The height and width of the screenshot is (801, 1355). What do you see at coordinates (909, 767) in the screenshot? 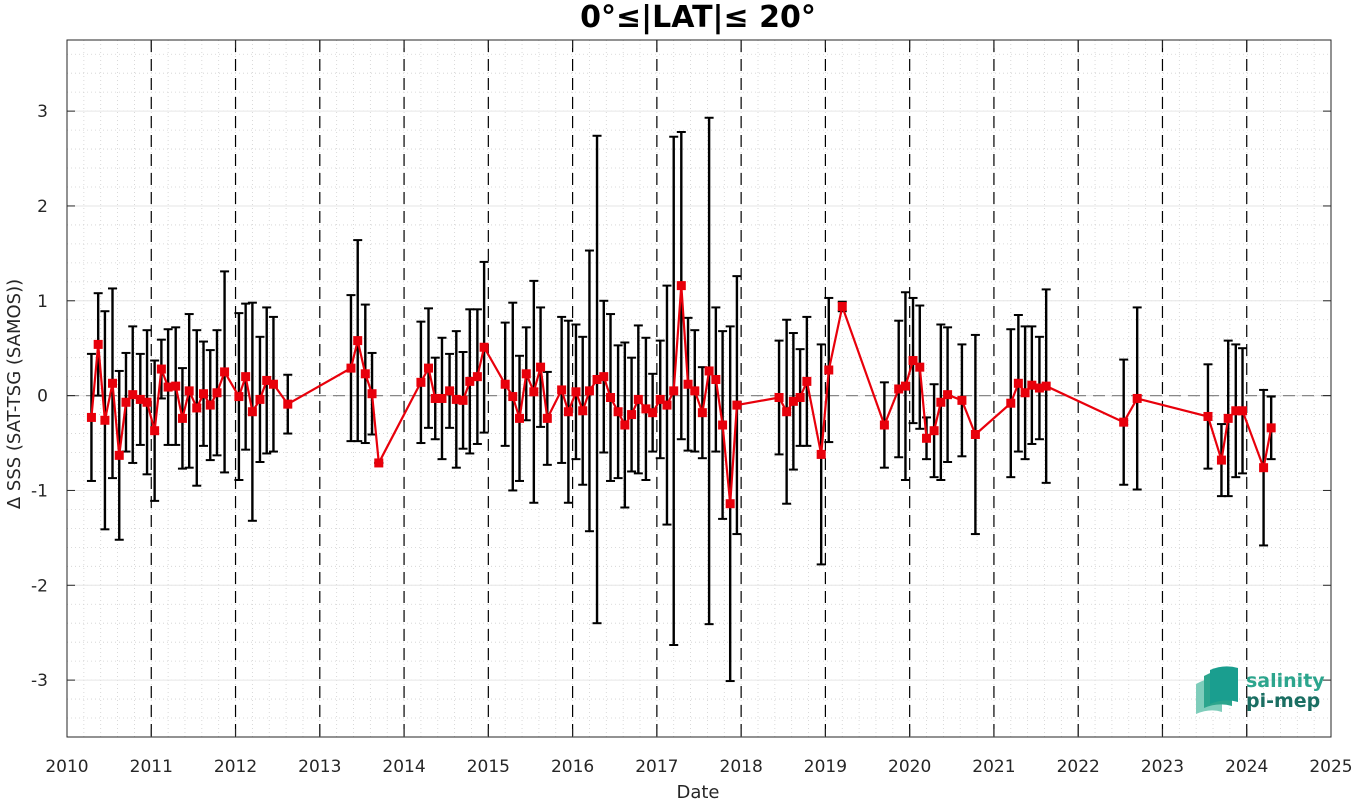
I see `x-tick-label: 2020` at bounding box center [909, 767].